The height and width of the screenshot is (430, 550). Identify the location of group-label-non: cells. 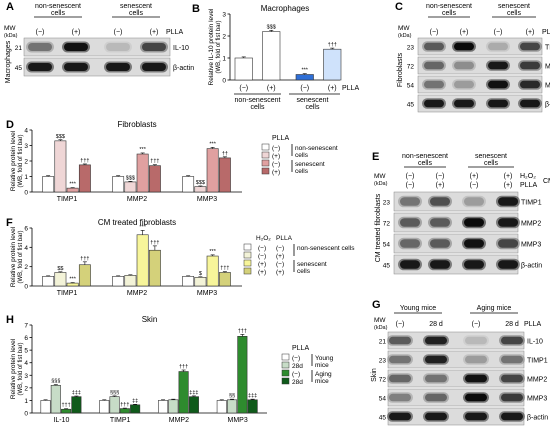
(425, 163).